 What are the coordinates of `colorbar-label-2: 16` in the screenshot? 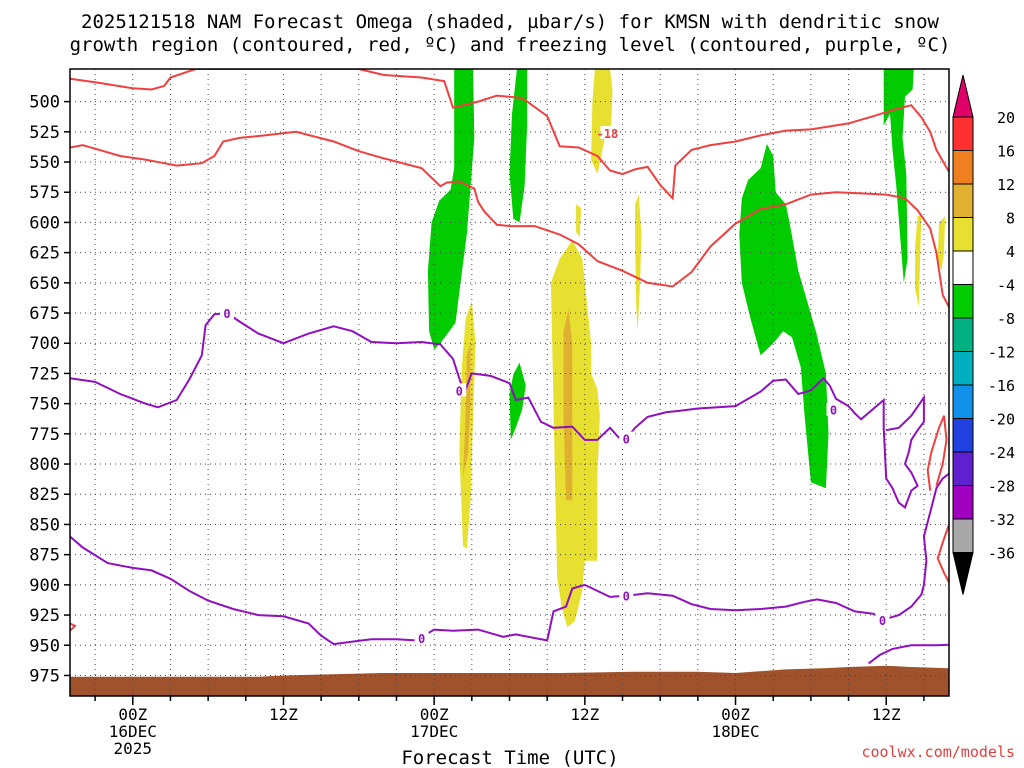 It's located at (1006, 152).